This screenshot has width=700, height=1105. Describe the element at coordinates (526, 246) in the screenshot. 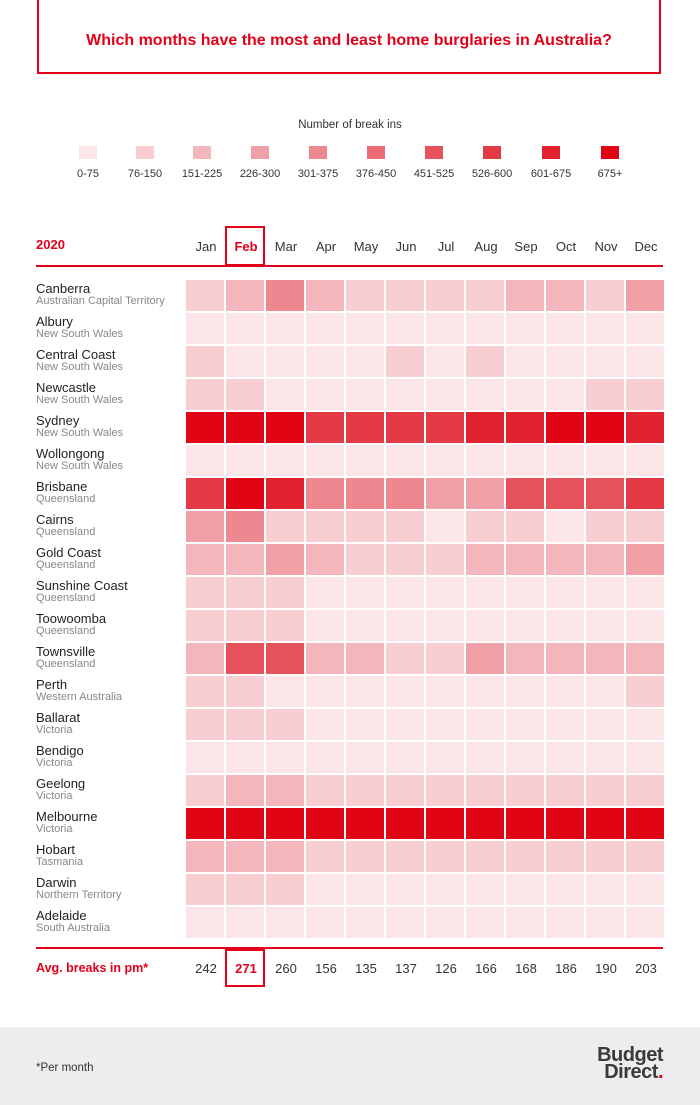

I see `month-label-sep: Sep` at that location.